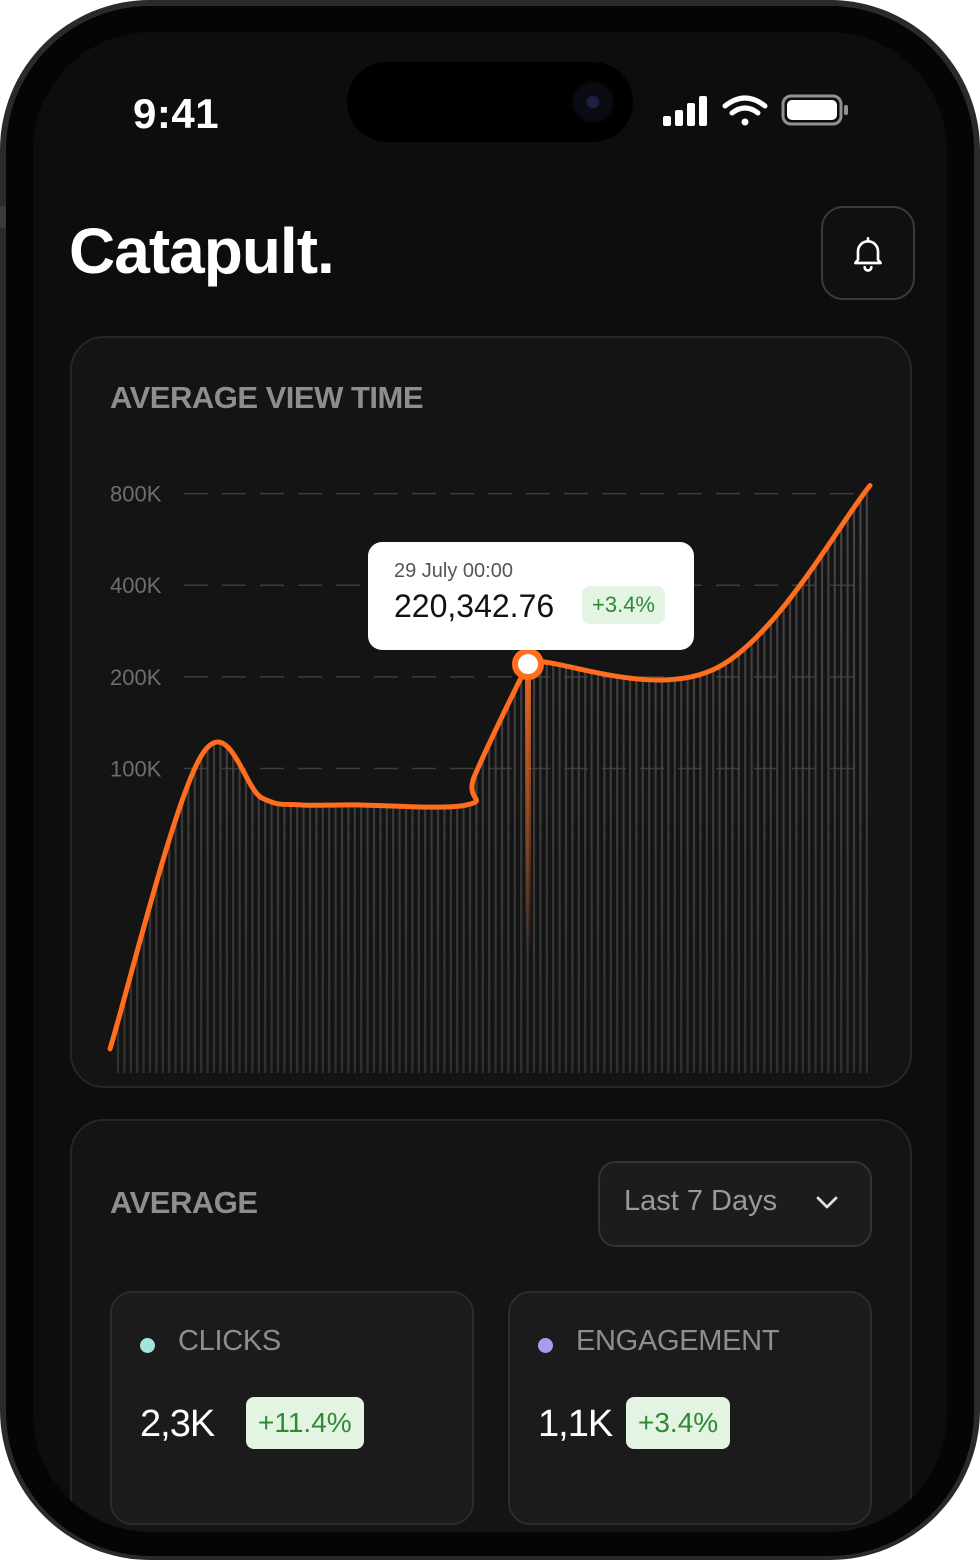 Image resolution: width=980 pixels, height=1560 pixels. I want to click on signal-icon, so click(685, 111).